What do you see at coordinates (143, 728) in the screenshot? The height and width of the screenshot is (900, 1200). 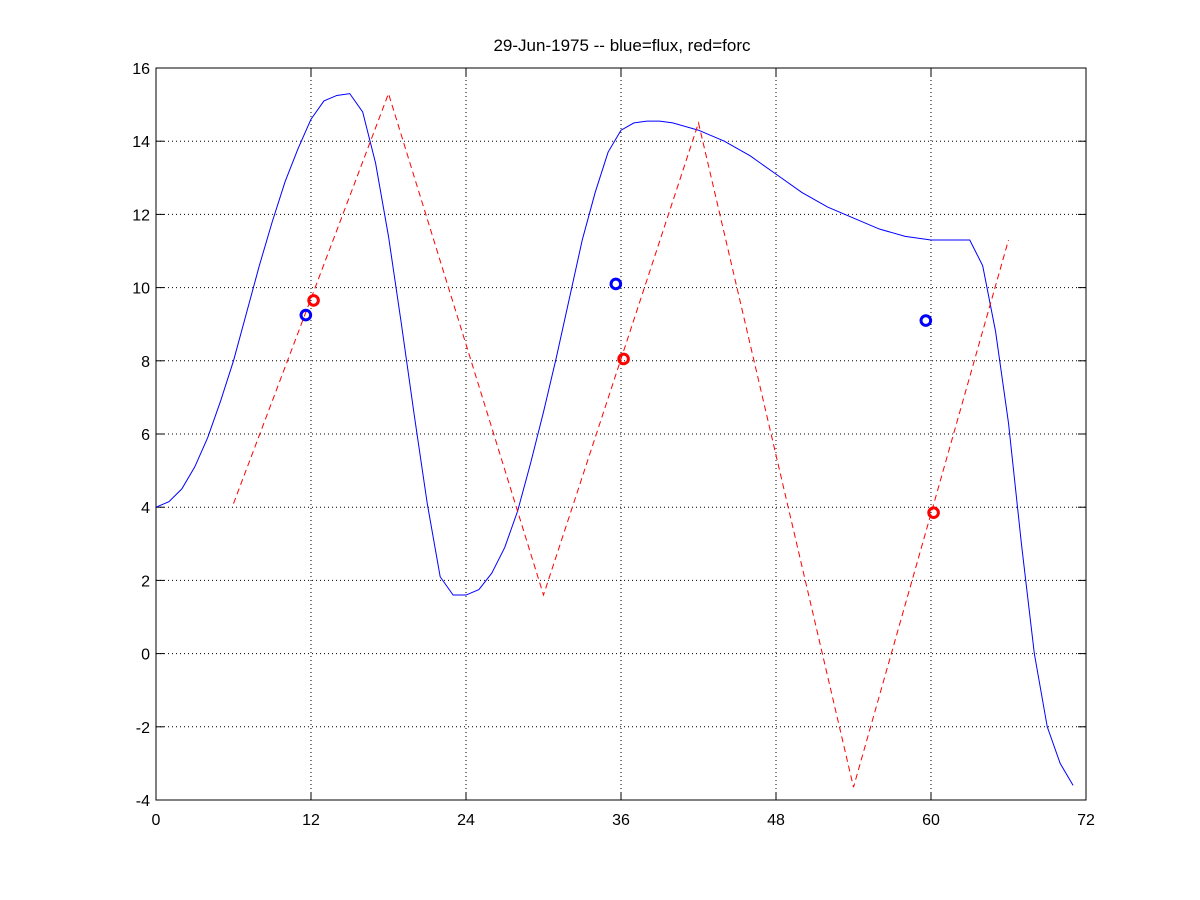 I see `y-tick-label: -2` at bounding box center [143, 728].